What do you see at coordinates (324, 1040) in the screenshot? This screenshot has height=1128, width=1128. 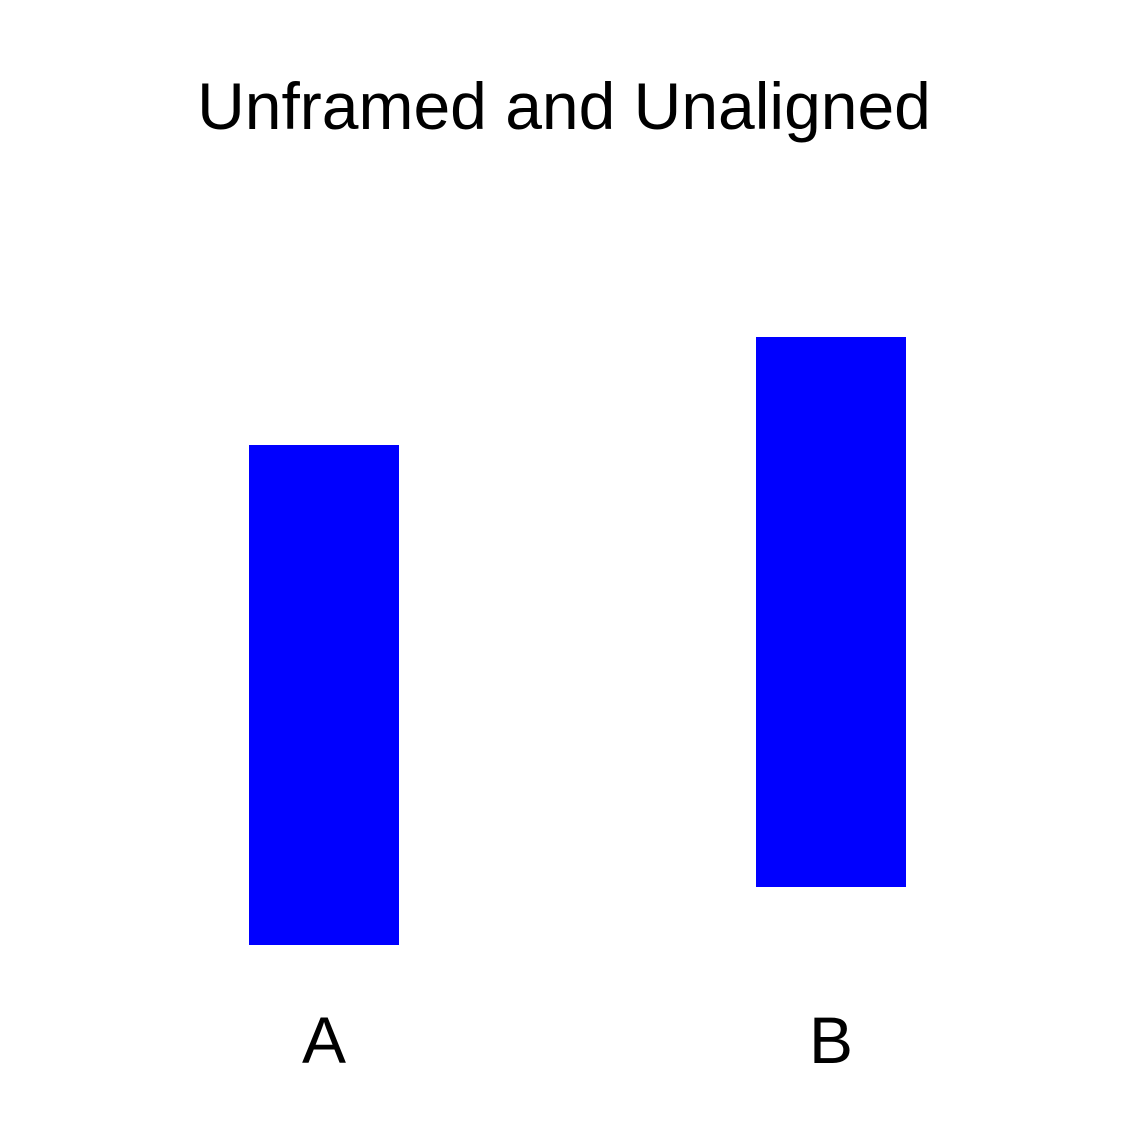 I see `category-label-a: A` at bounding box center [324, 1040].